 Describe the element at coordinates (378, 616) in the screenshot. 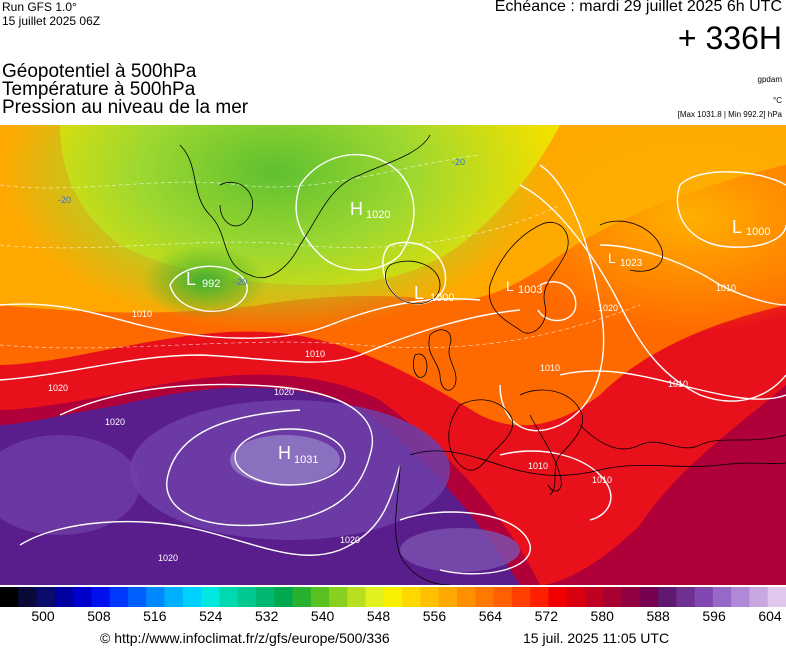

I see `colorbar-tick-label: 548` at that location.